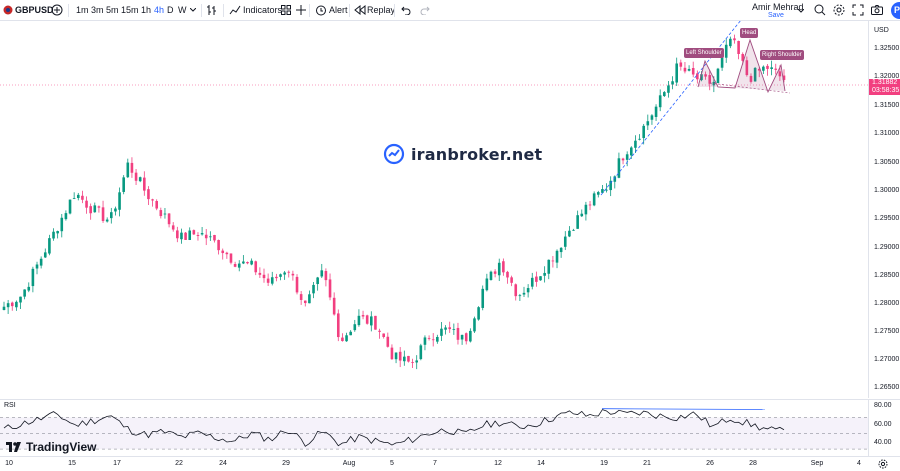 Image resolution: width=900 pixels, height=471 pixels. Describe the element at coordinates (10, 405) in the screenshot. I see `rsi-title: RSI` at that location.